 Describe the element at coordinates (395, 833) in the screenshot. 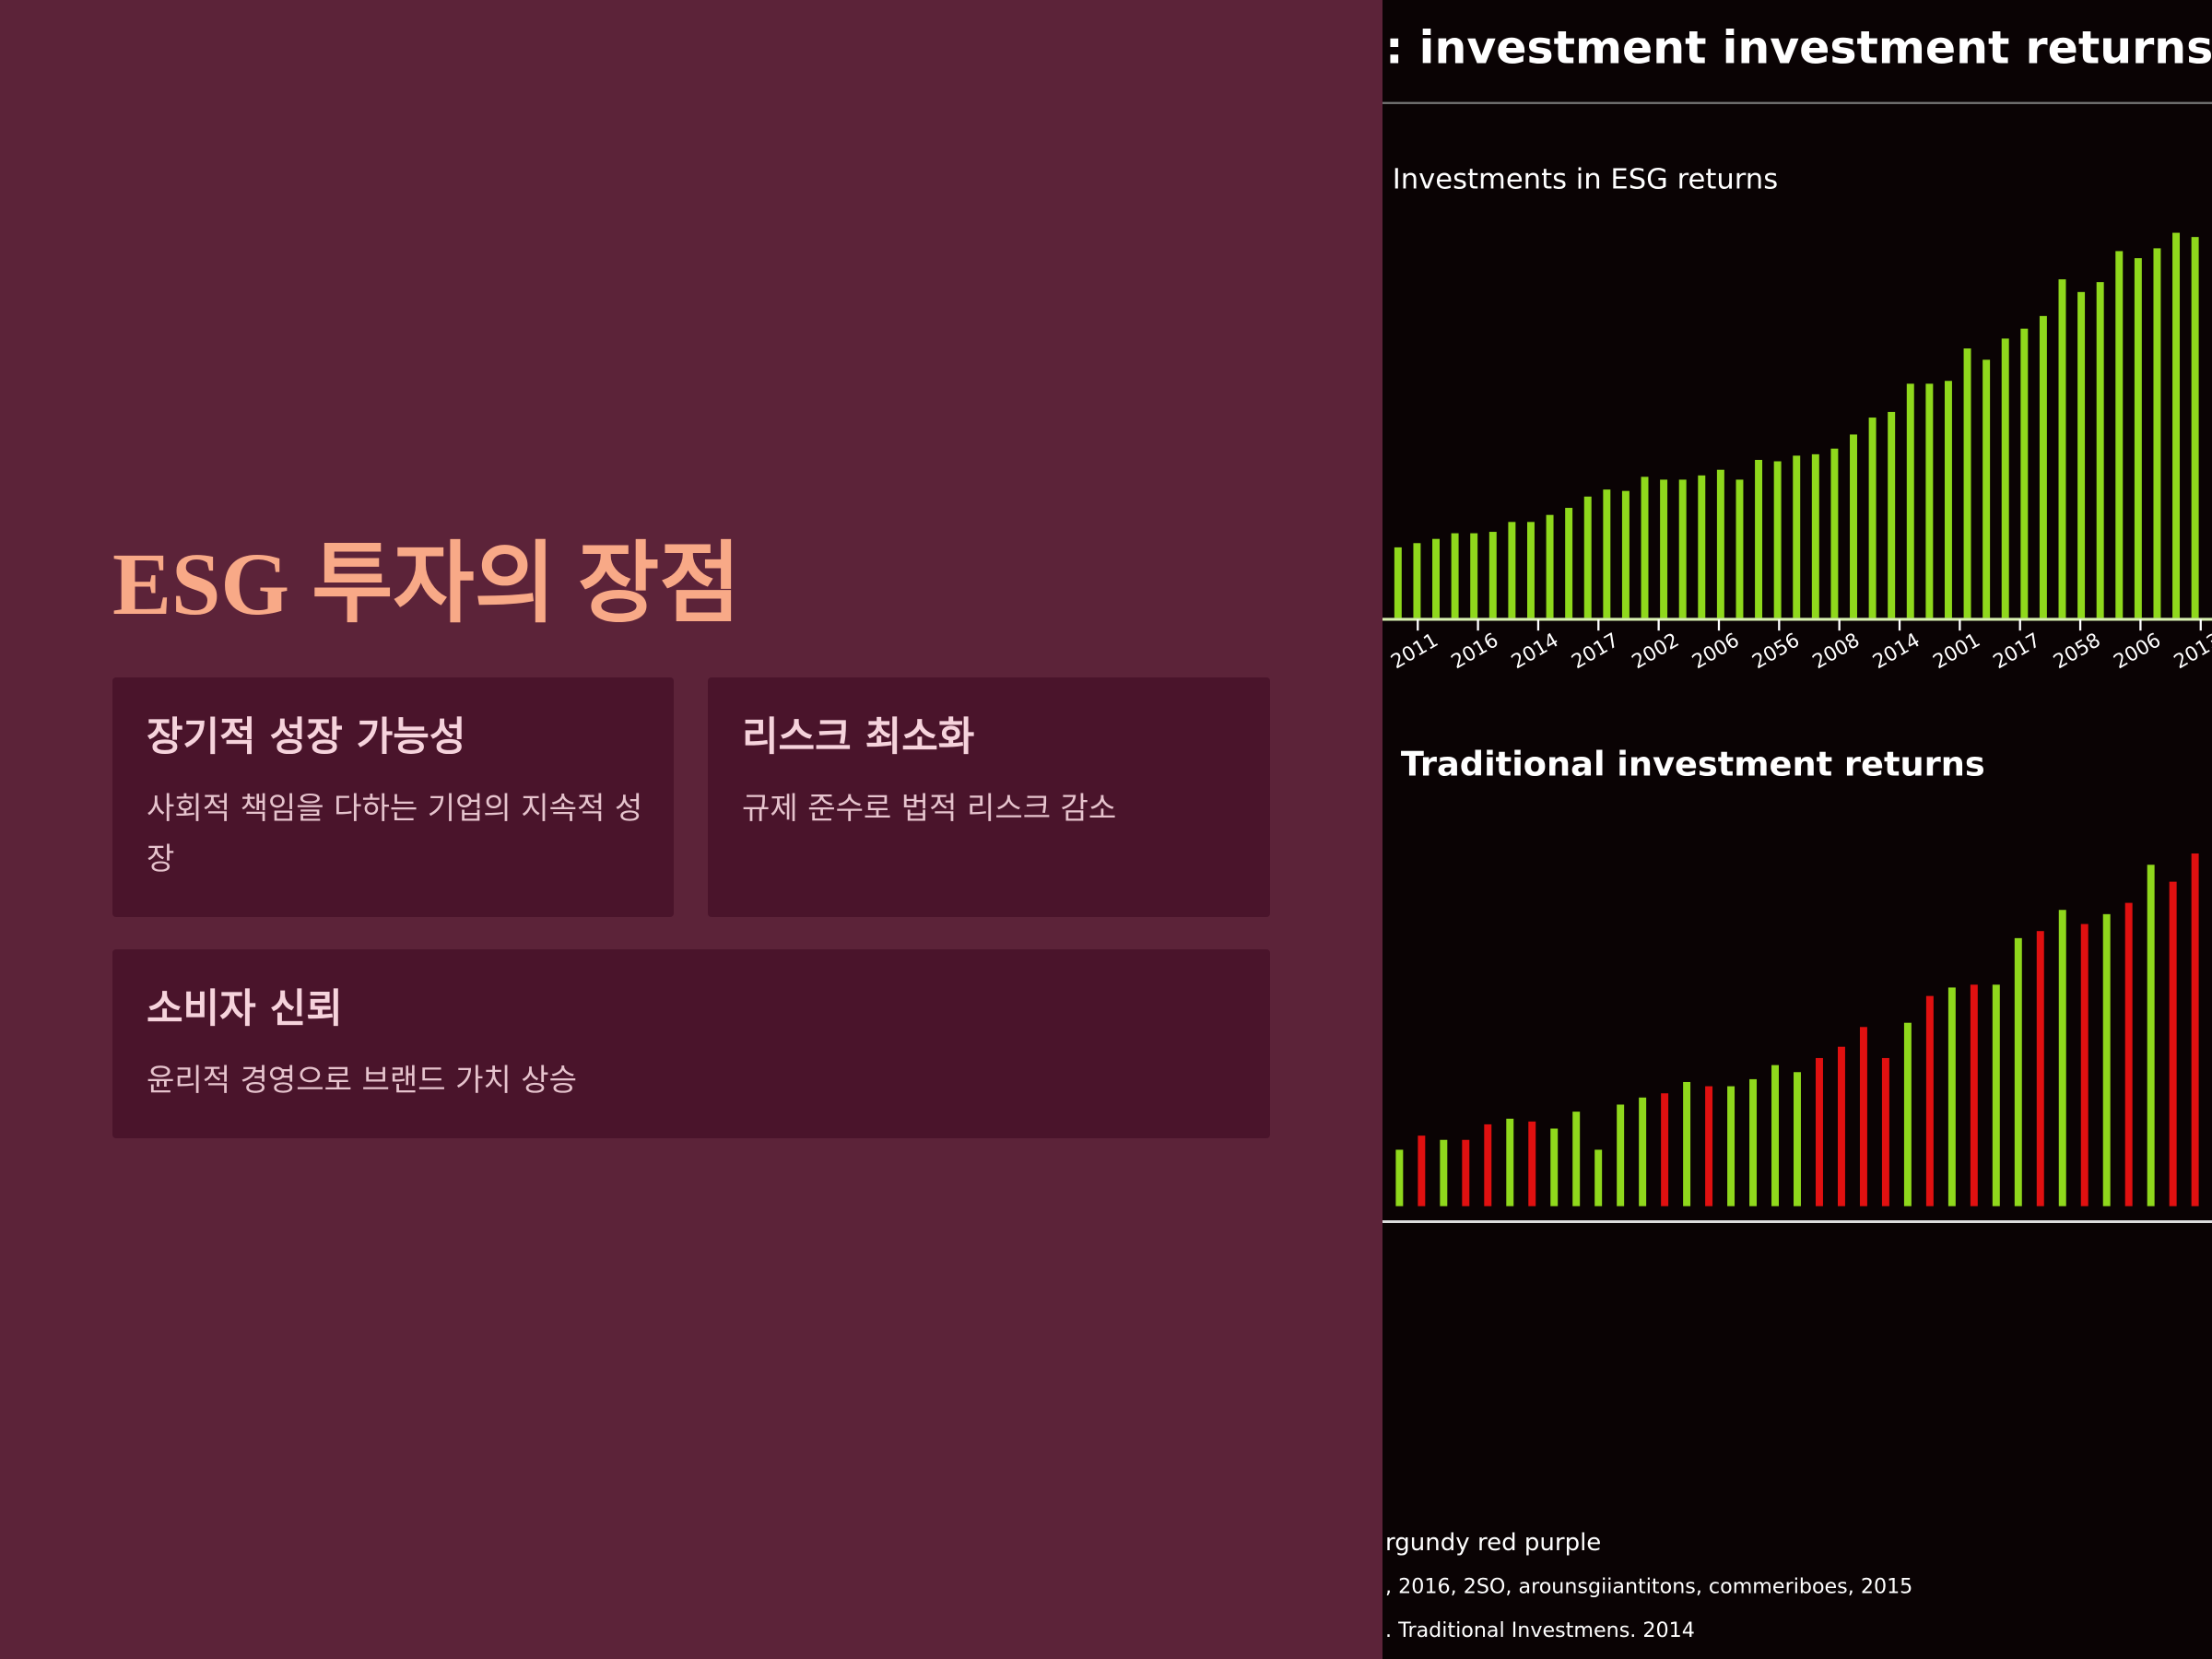

I see `card-body: 사회적 책임을 다하는 기업의 지속적 성장` at that location.